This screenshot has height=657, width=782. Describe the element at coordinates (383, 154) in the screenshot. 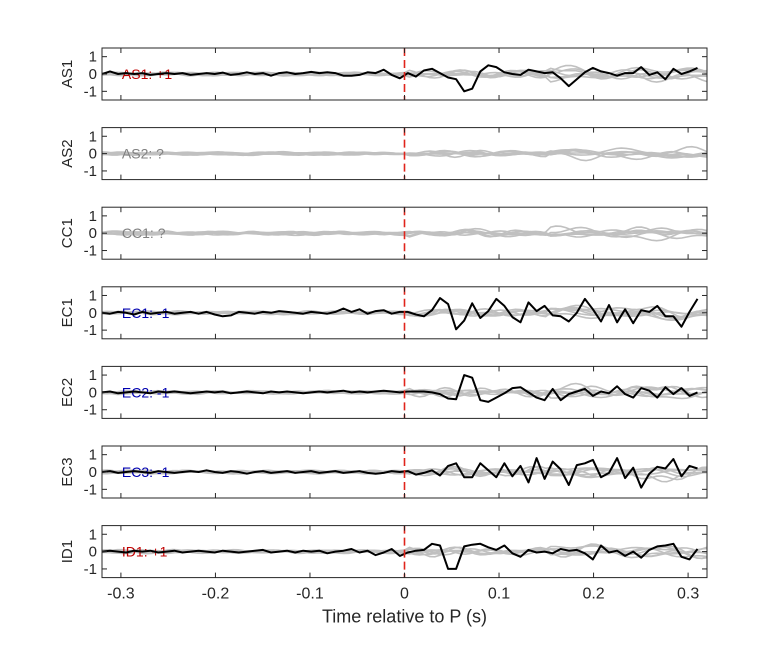

I see `panel-as2: AS2: ? 10-1 AS2` at that location.